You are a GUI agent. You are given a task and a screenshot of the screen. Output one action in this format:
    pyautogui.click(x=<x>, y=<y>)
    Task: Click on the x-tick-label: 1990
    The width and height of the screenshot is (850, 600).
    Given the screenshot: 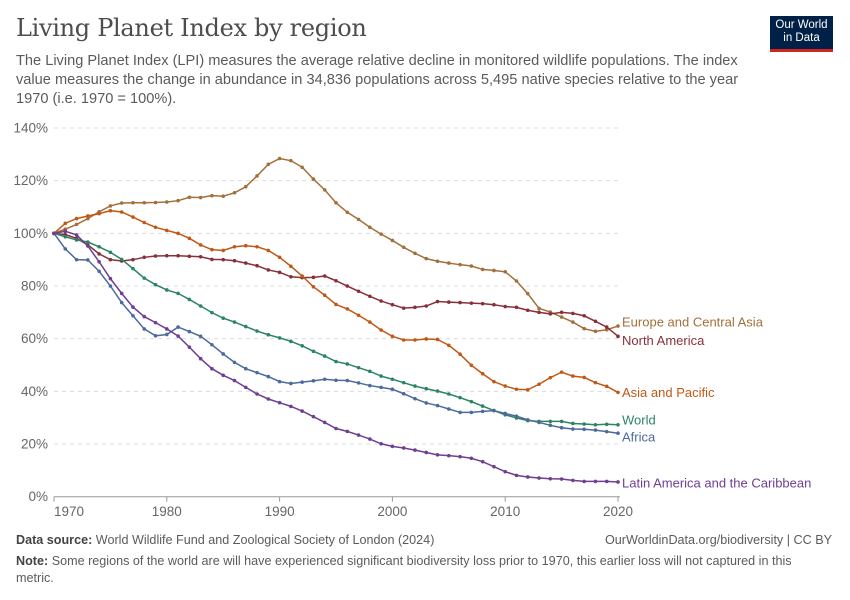 What is the action you would take?
    pyautogui.click(x=280, y=511)
    